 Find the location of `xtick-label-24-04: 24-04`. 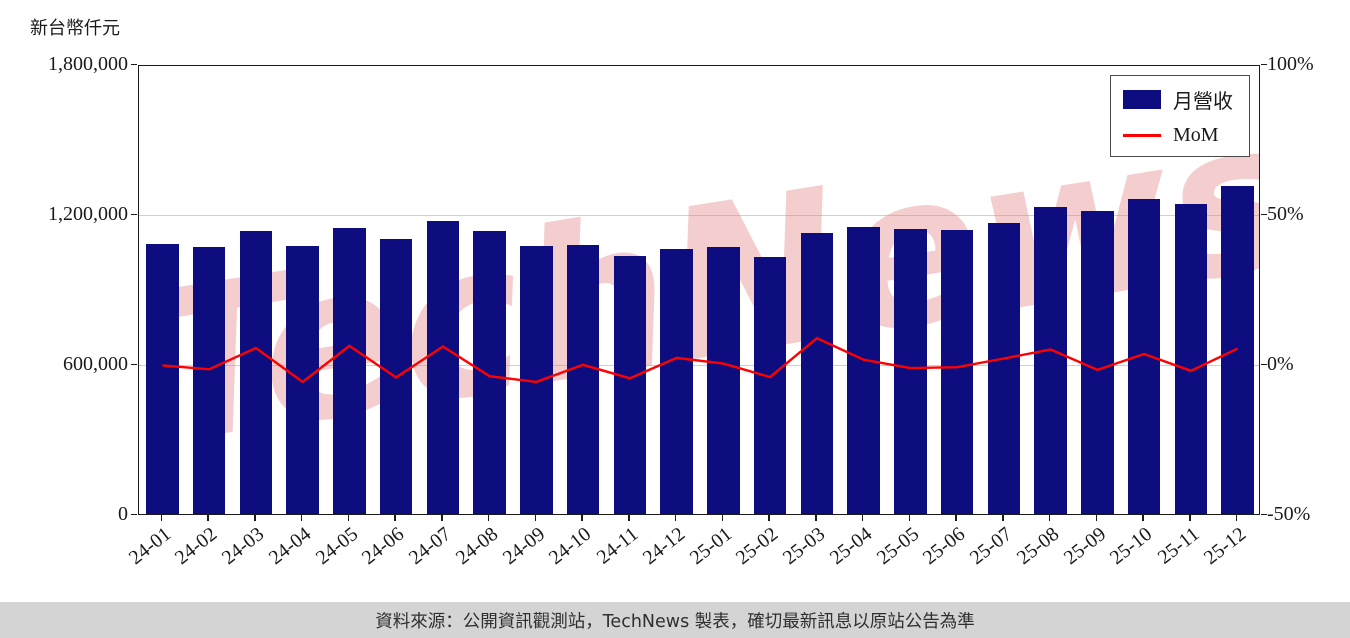

xtick-label-24-04: 24-04 is located at coordinates (290, 546).